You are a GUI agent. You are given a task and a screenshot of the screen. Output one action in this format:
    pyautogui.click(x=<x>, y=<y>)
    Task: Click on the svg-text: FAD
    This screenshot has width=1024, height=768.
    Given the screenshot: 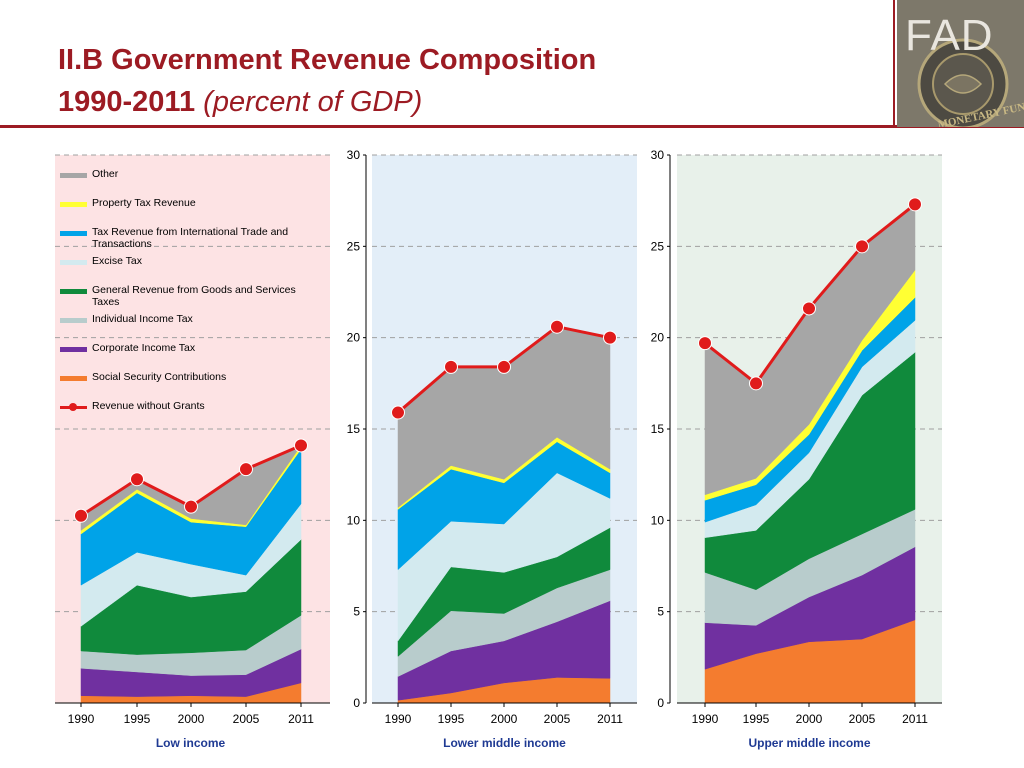 What is the action you would take?
    pyautogui.click(x=949, y=35)
    